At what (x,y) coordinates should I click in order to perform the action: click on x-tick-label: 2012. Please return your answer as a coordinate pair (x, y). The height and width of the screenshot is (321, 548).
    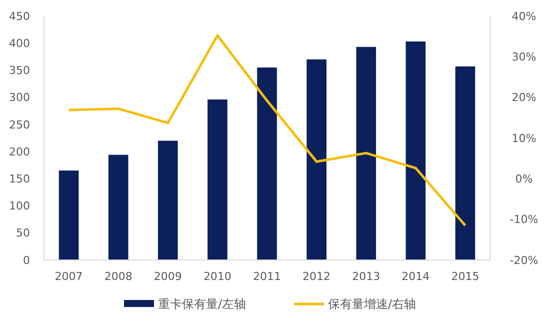
    Looking at the image, I should click on (316, 276).